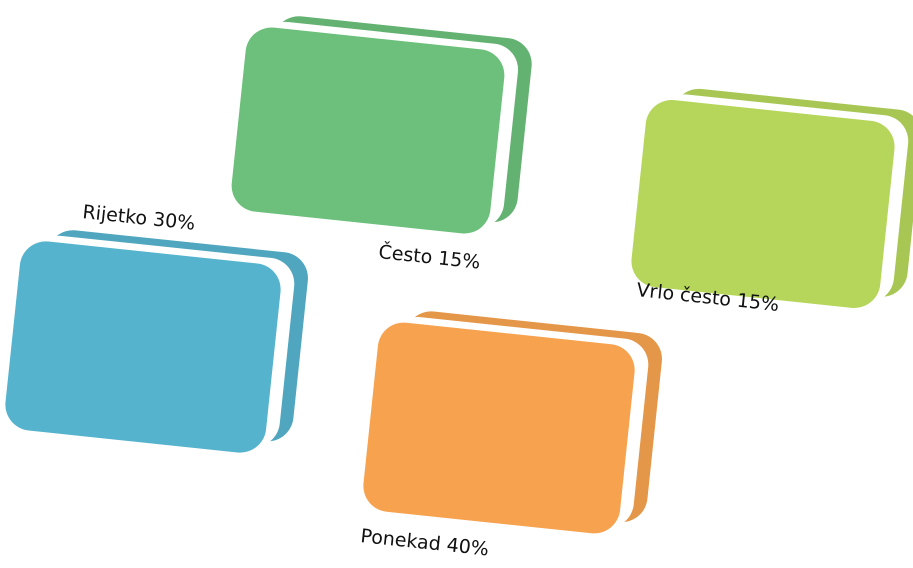 The height and width of the screenshot is (568, 913). What do you see at coordinates (424, 542) in the screenshot?
I see `box-label: Ponekad 40%` at bounding box center [424, 542].